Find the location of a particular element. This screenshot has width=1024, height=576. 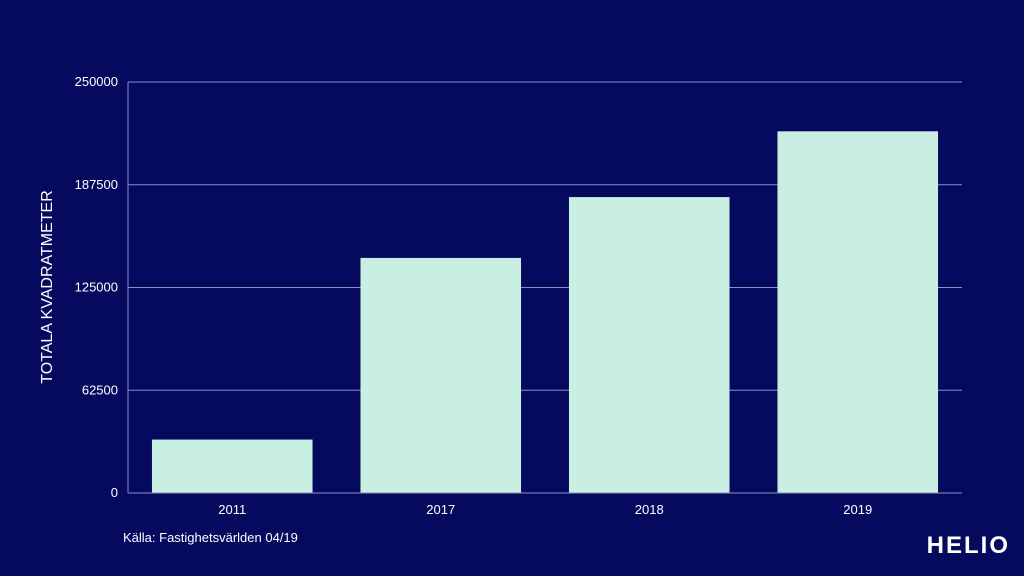

y-tick-label: 62500 is located at coordinates (100, 389).